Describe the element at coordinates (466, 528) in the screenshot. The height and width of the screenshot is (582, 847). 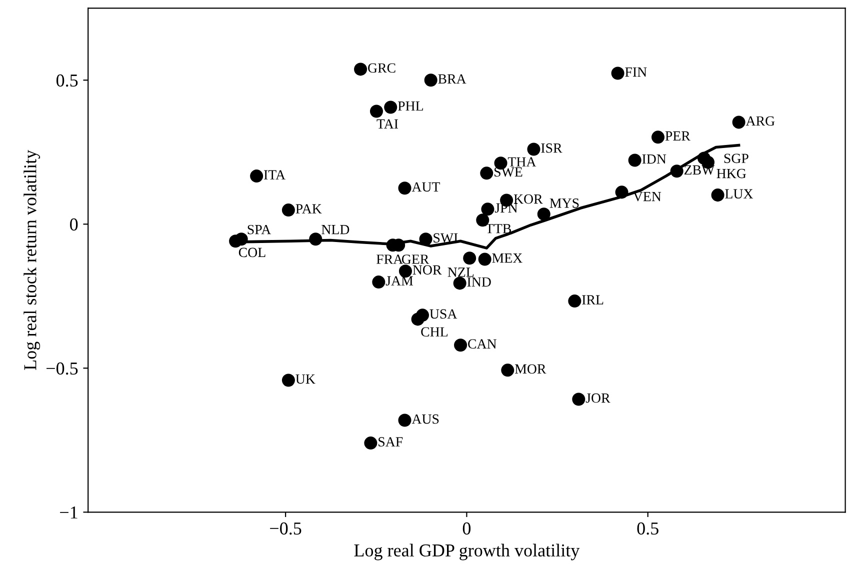
I see `x-tick-label: 0` at that location.